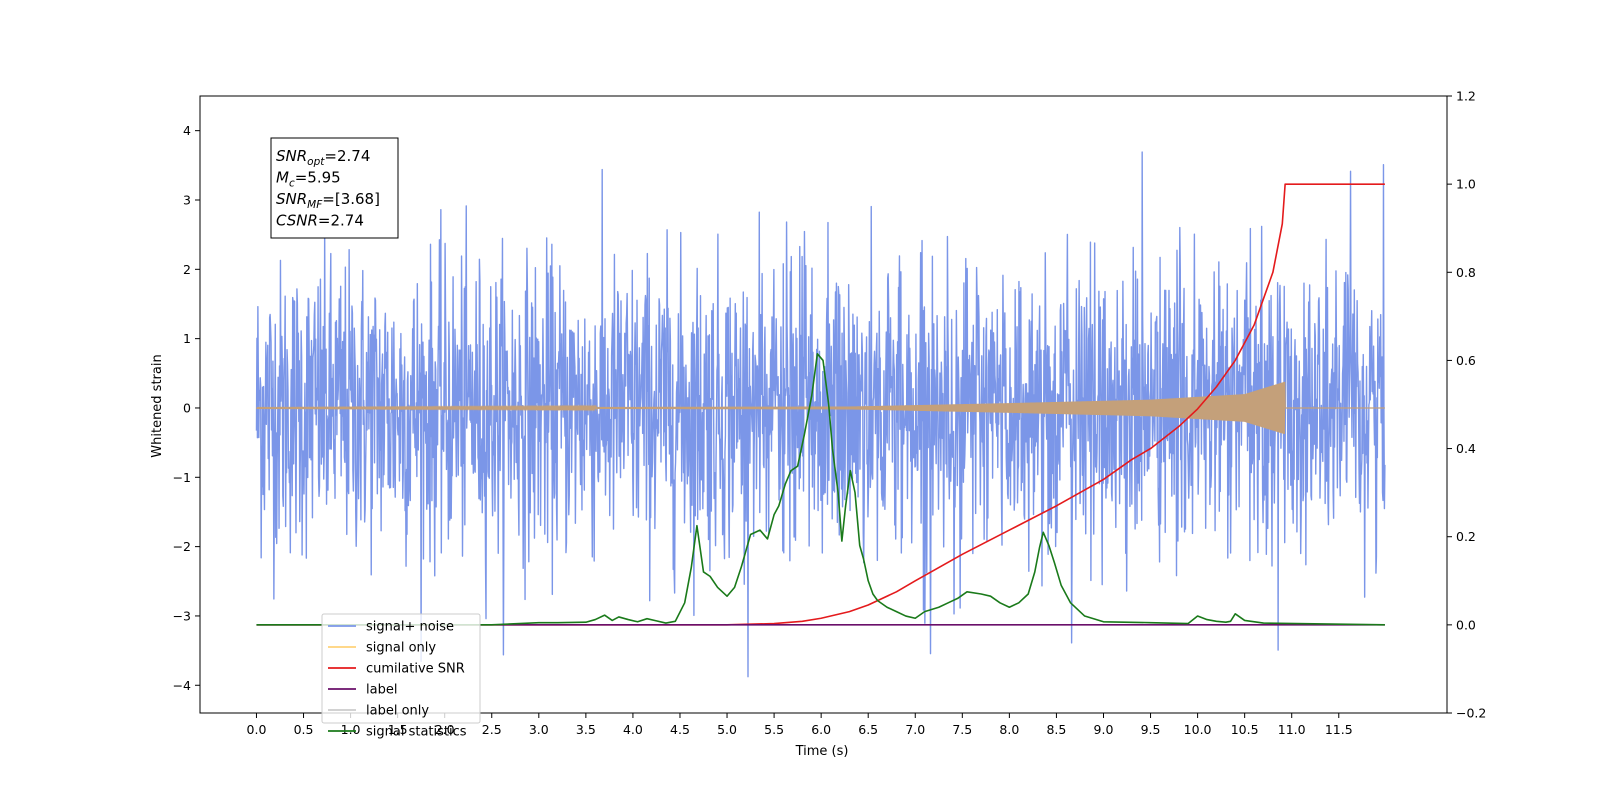  I want to click on x-tick-label: 1.5, so click(398, 729).